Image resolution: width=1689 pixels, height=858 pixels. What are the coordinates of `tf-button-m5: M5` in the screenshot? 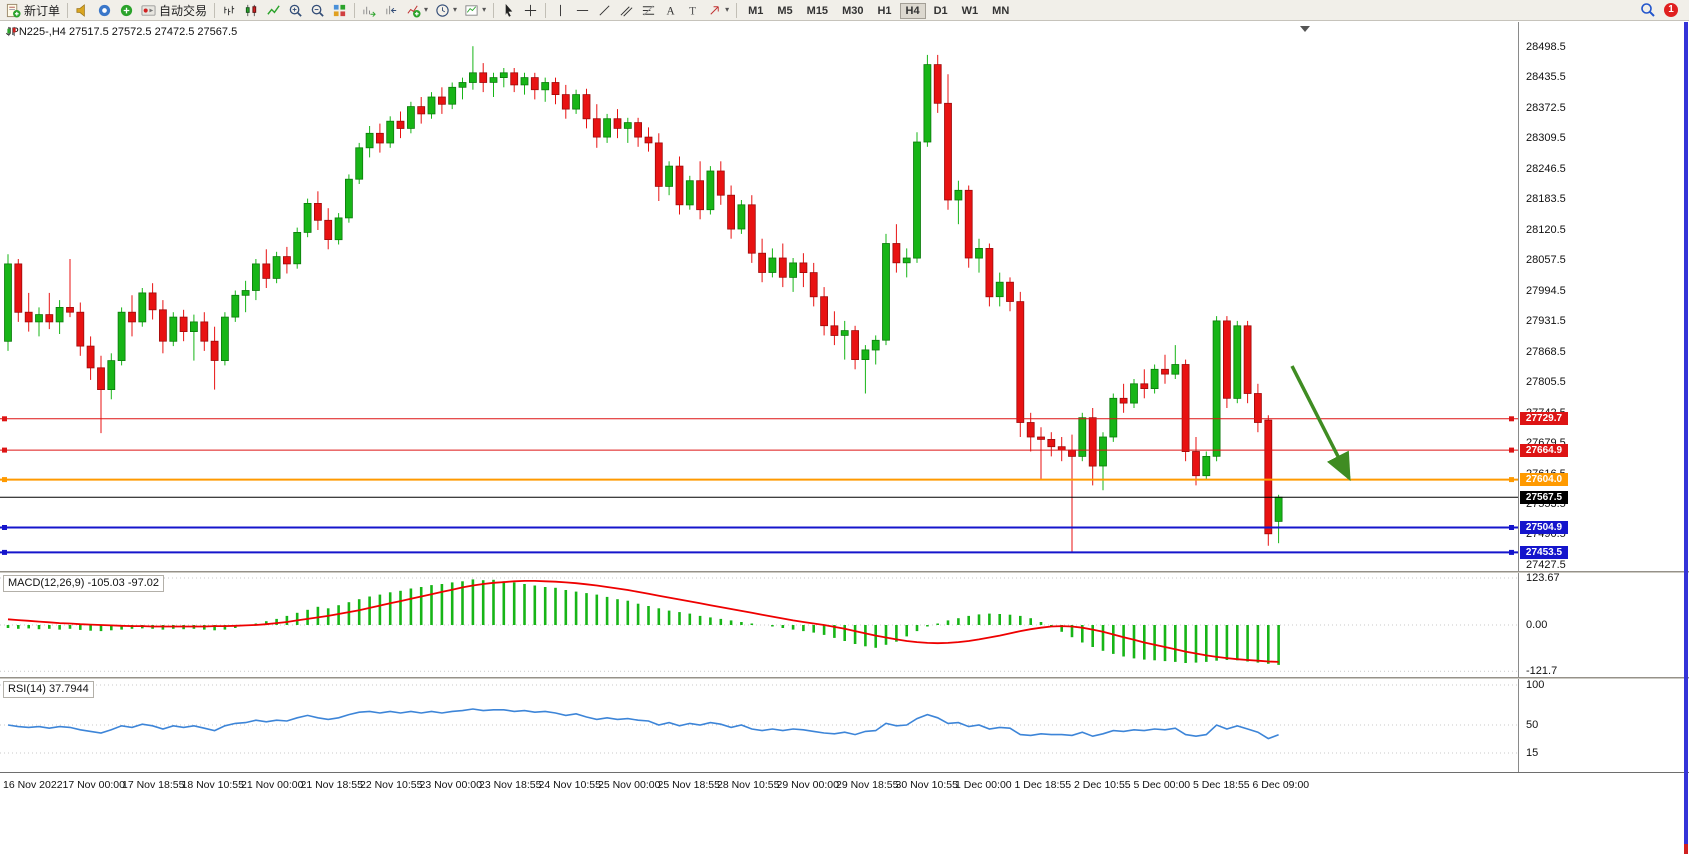 It's located at (784, 11).